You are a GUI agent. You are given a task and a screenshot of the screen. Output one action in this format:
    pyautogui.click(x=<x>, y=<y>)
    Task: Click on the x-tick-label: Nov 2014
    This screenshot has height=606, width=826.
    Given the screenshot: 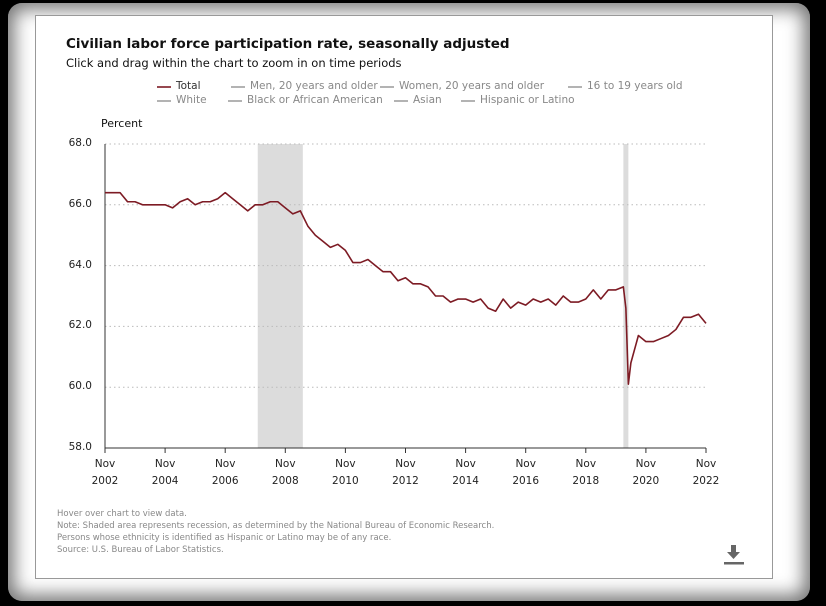 What is the action you would take?
    pyautogui.click(x=465, y=472)
    